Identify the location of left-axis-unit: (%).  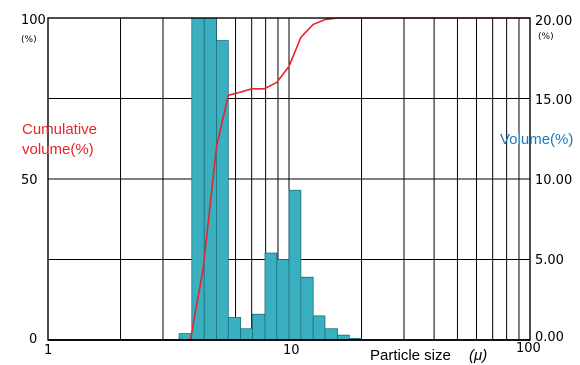
(29, 40).